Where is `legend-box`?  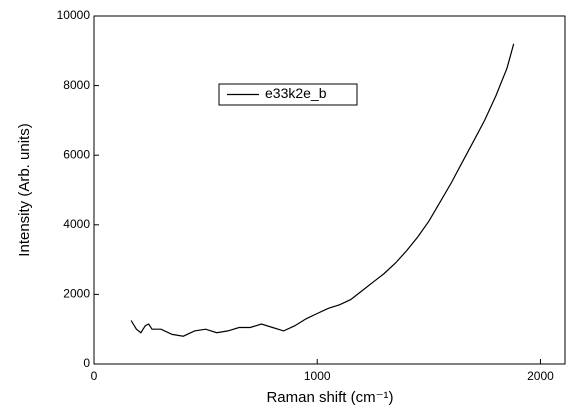
legend-box is located at coordinates (288, 94).